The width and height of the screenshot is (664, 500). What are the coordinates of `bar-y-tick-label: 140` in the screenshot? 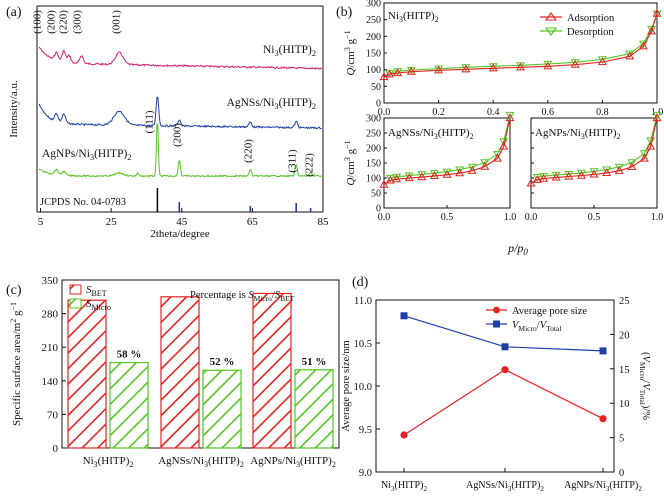 It's located at (50, 382).